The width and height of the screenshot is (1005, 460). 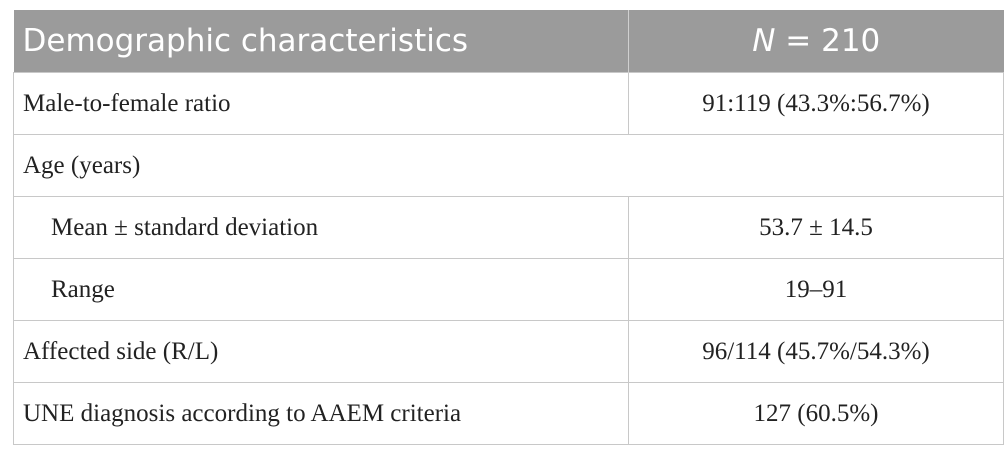 What do you see at coordinates (321, 103) in the screenshot?
I see `row-label: Male-to-female ratio` at bounding box center [321, 103].